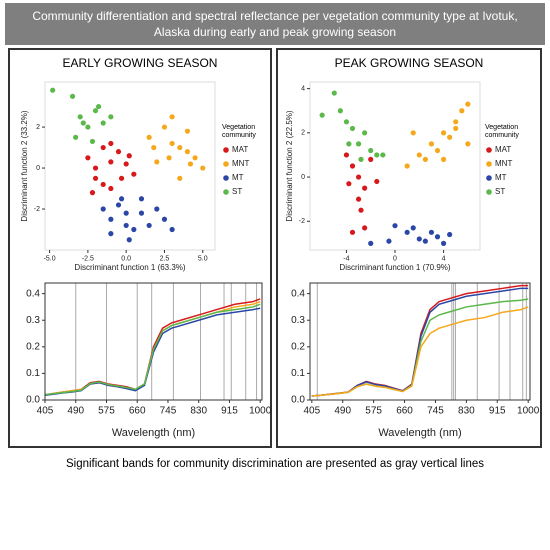  What do you see at coordinates (130, 166) in the screenshot?
I see `plot-frame` at bounding box center [130, 166].